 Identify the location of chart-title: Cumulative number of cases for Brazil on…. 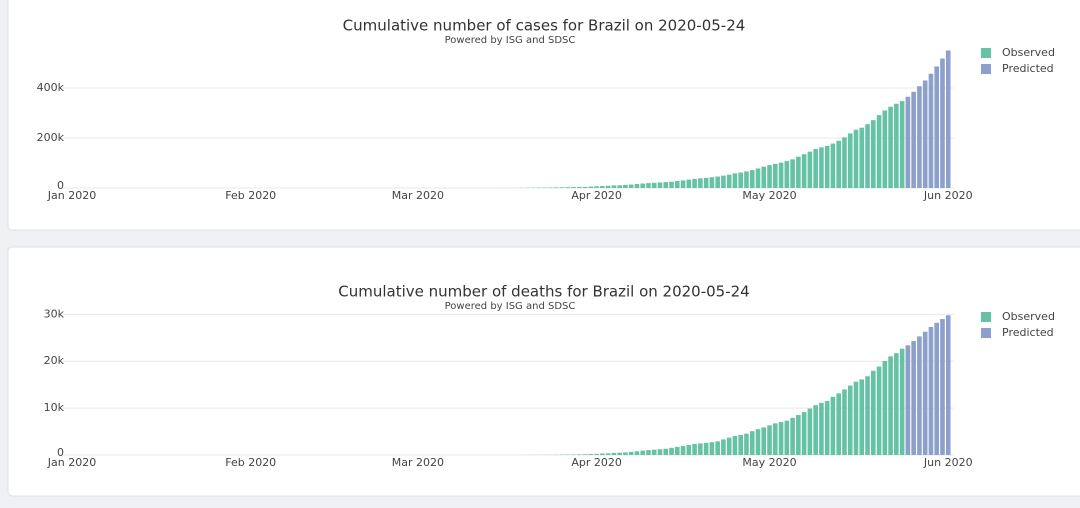
(544, 26).